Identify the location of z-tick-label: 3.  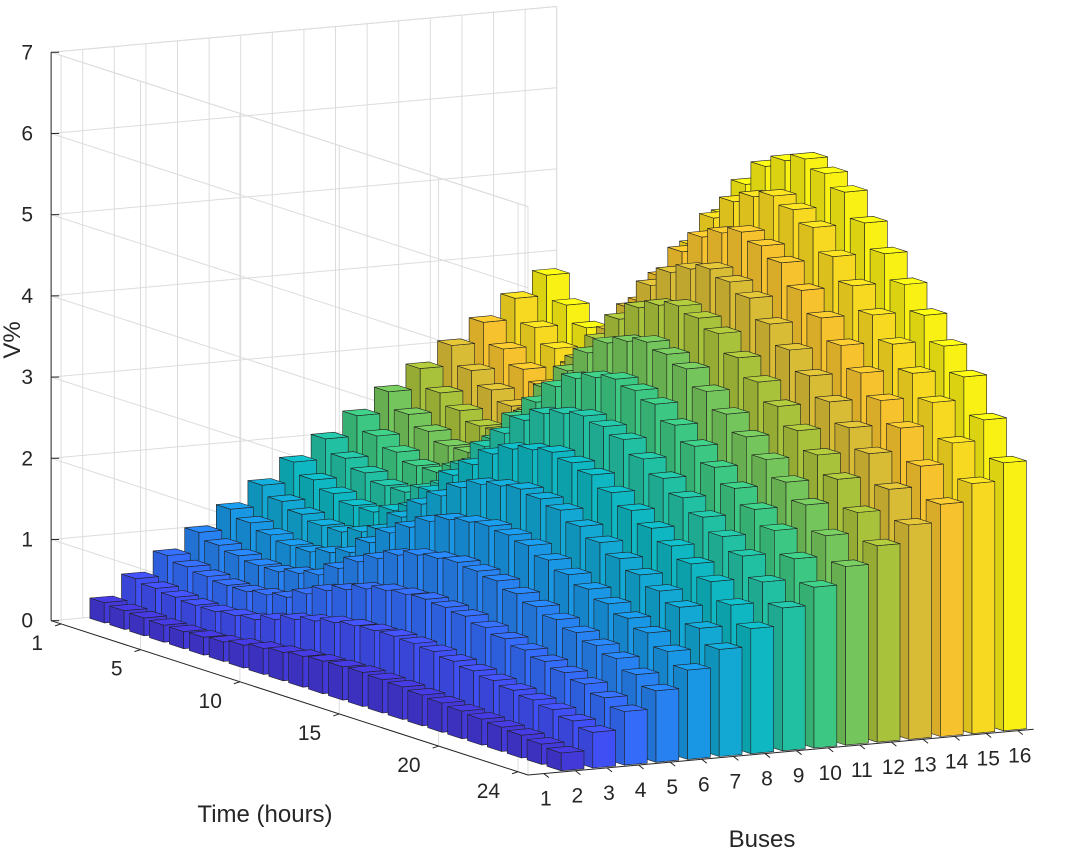
(27, 377).